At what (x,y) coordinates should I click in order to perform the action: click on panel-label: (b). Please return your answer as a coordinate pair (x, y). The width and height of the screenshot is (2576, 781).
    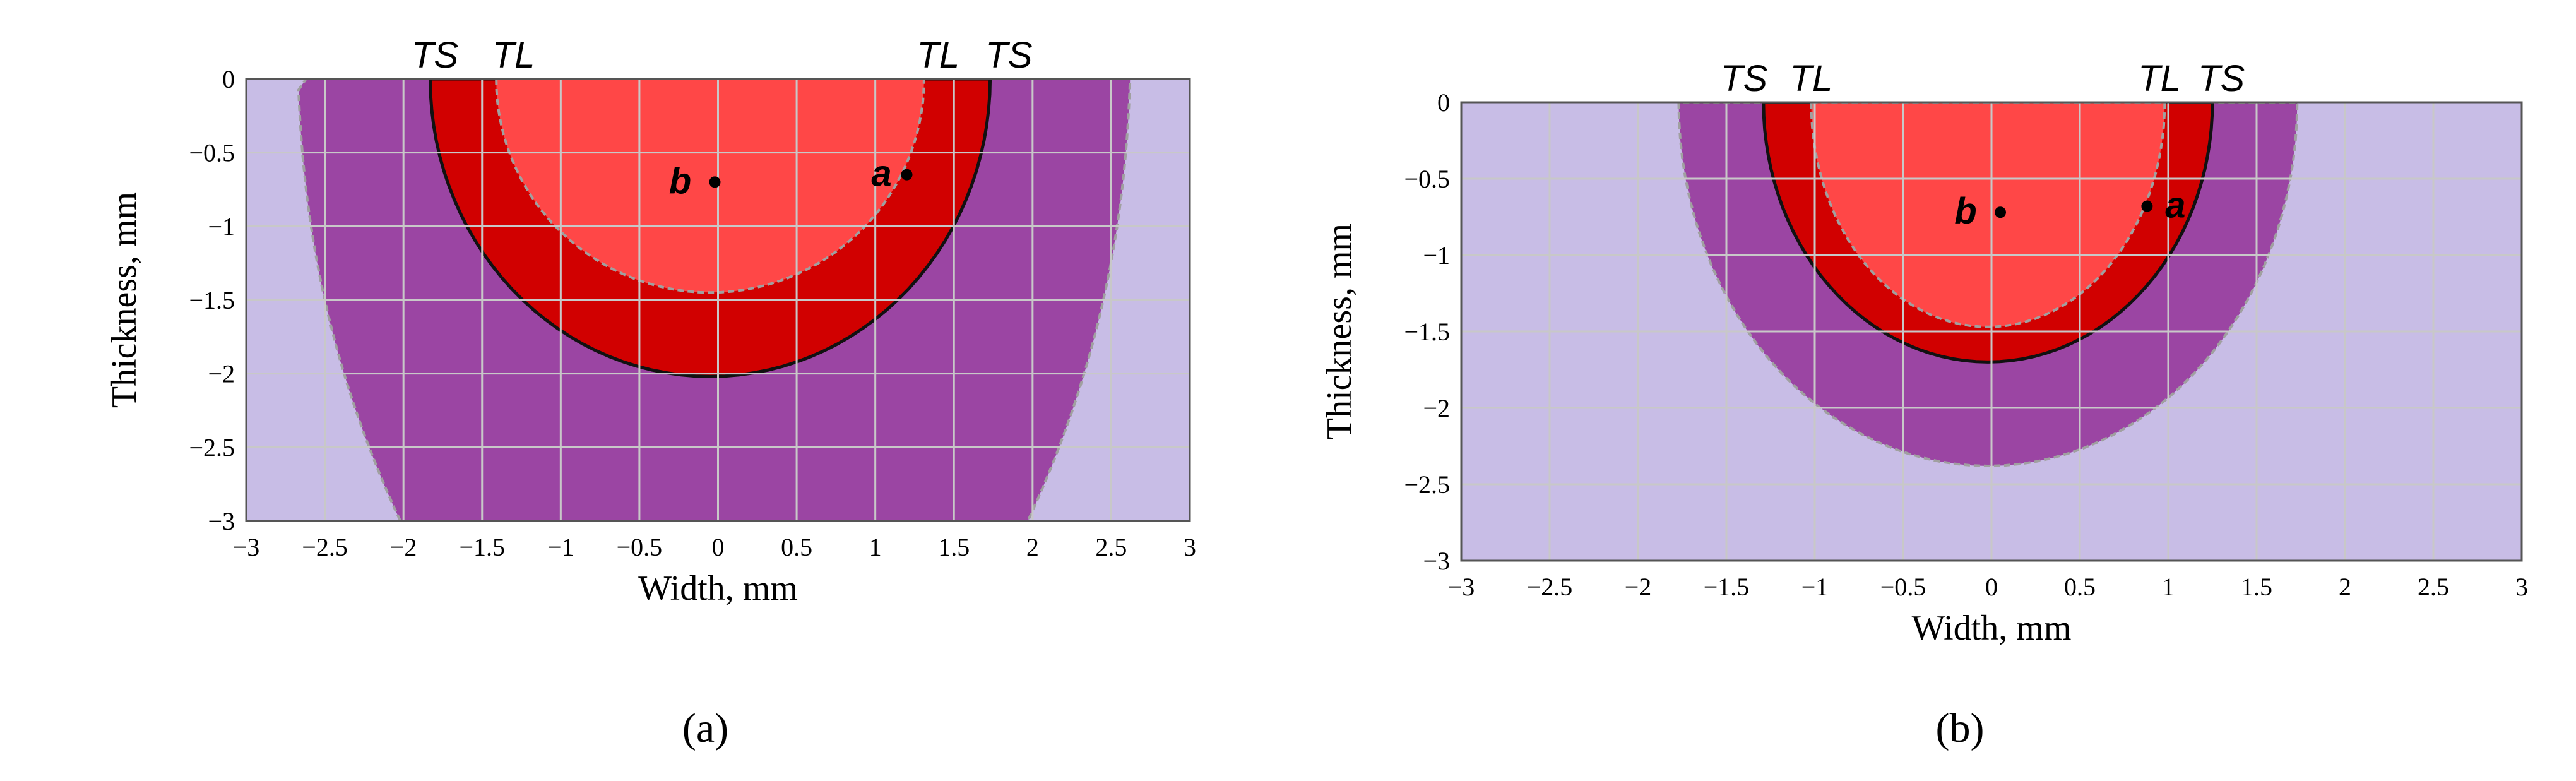
    Looking at the image, I should click on (1961, 728).